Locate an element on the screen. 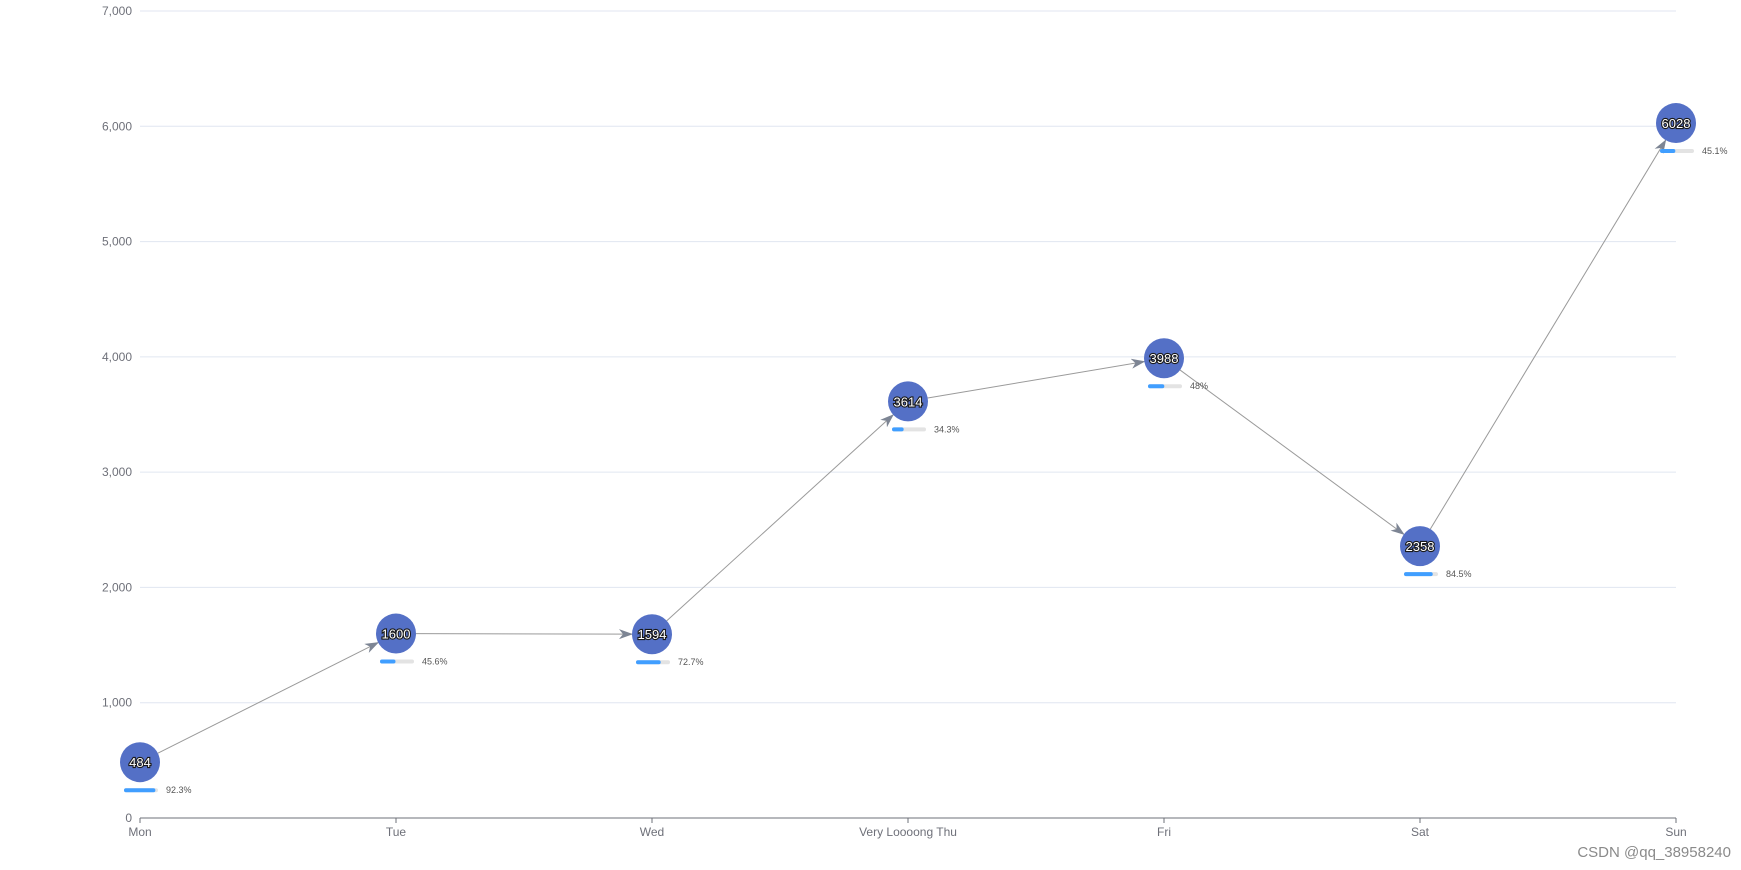  data-point-value-label: 484 is located at coordinates (140, 762).